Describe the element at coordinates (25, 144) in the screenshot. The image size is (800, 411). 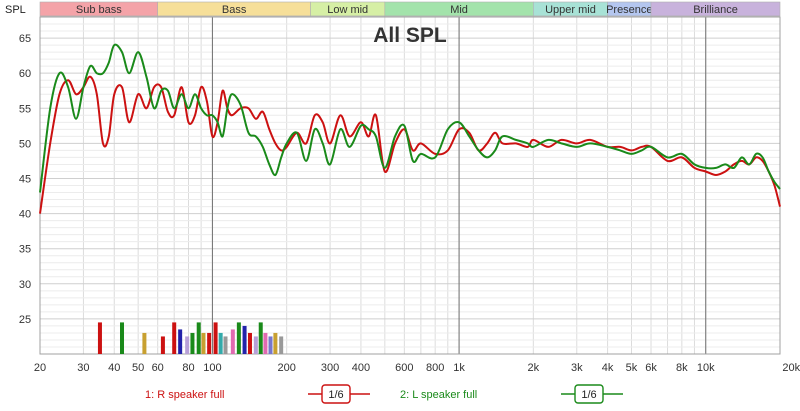
I see `y-tick-label: 50` at that location.